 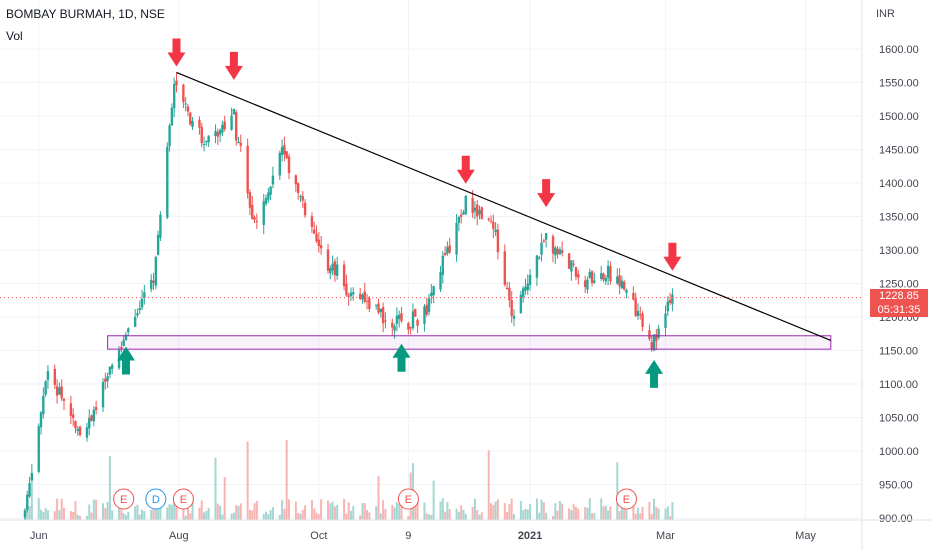 What do you see at coordinates (885, 14) in the screenshot?
I see `currency-label: INR` at bounding box center [885, 14].